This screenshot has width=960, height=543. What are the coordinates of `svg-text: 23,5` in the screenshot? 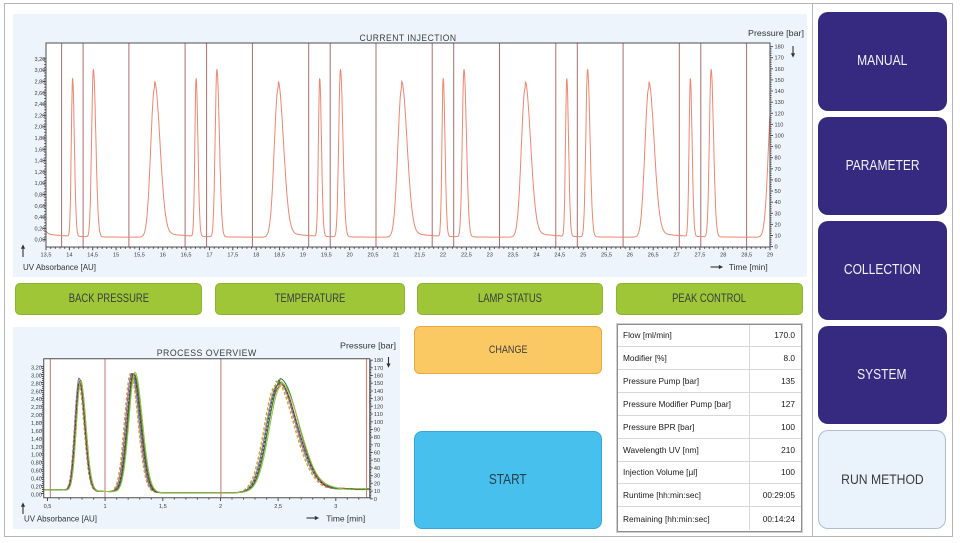 It's located at (513, 256).